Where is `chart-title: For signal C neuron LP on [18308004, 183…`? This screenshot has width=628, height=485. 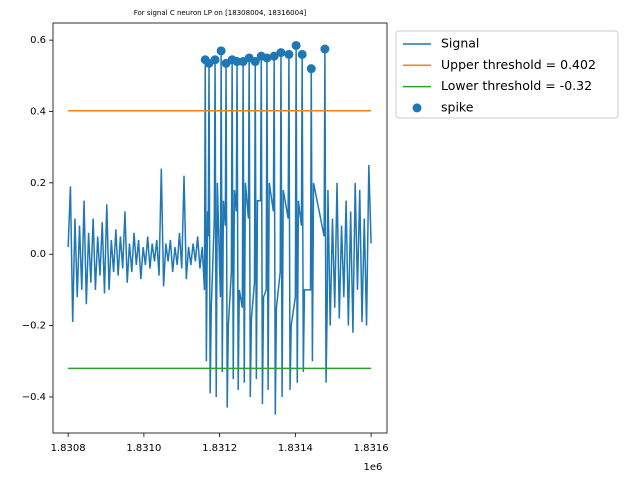 chart-title: For signal C neuron LP on [18308004, 183… is located at coordinates (220, 13).